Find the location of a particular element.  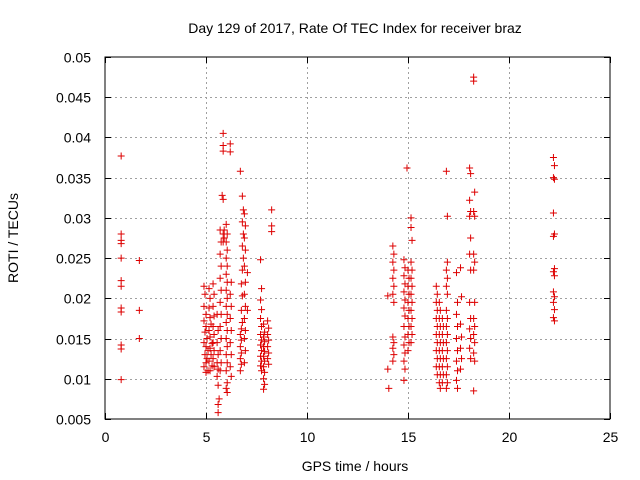

y-tick-label: 0.01 is located at coordinates (77, 380).